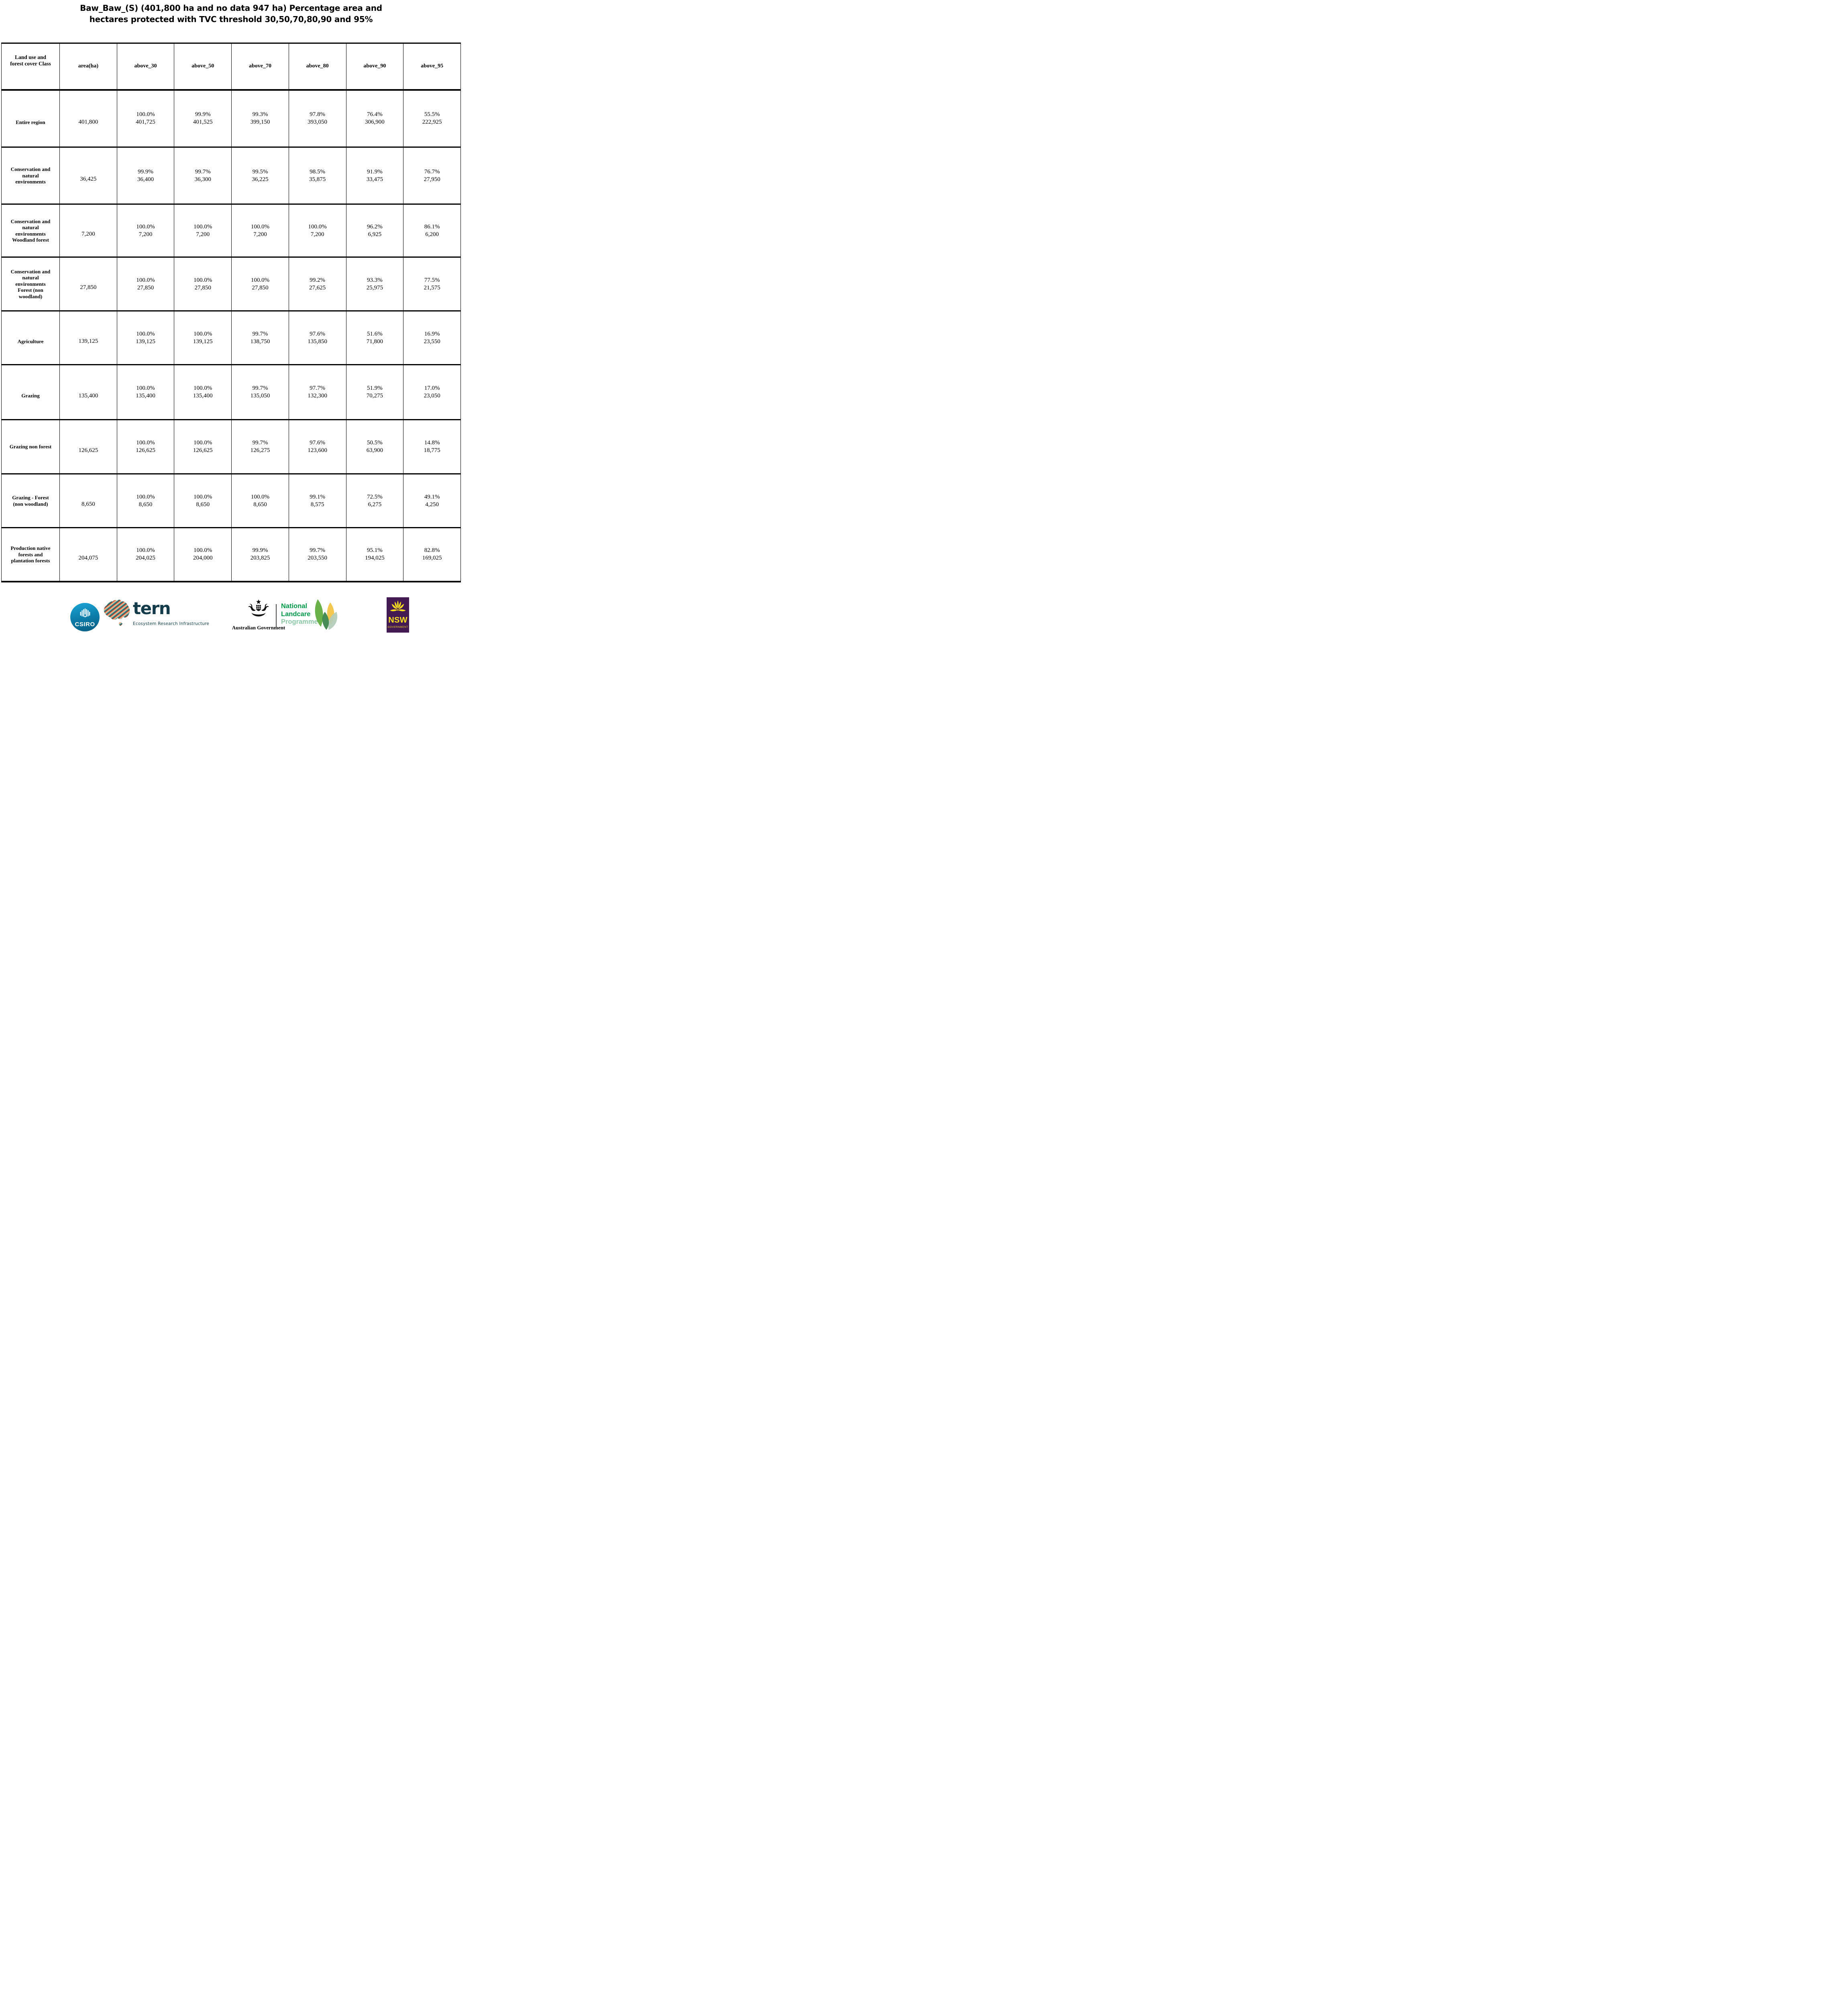 Image resolution: width=1848 pixels, height=2007 pixels. I want to click on cell-pct: 16.9%, so click(432, 333).